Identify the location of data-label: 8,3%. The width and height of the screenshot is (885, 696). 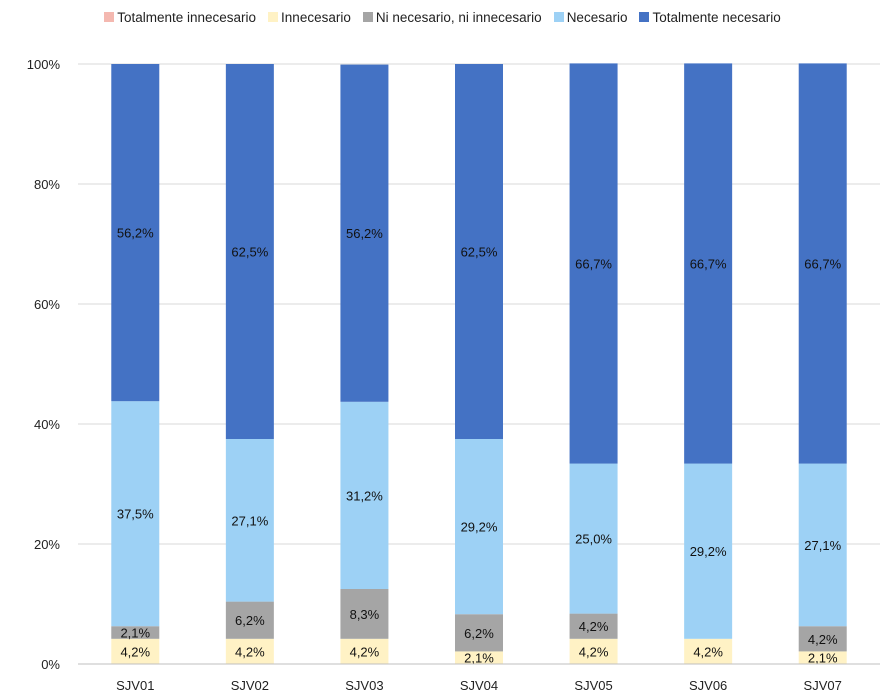
(365, 614).